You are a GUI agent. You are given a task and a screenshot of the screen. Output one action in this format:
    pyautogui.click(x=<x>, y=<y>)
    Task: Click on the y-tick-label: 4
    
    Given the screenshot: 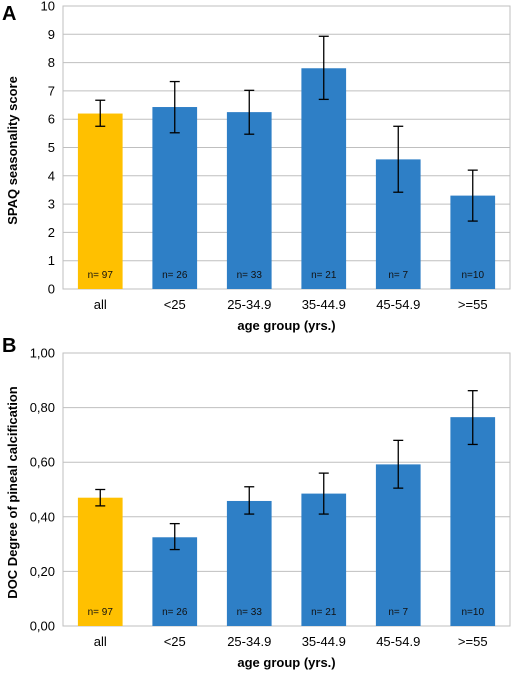 What is the action you would take?
    pyautogui.click(x=51, y=175)
    